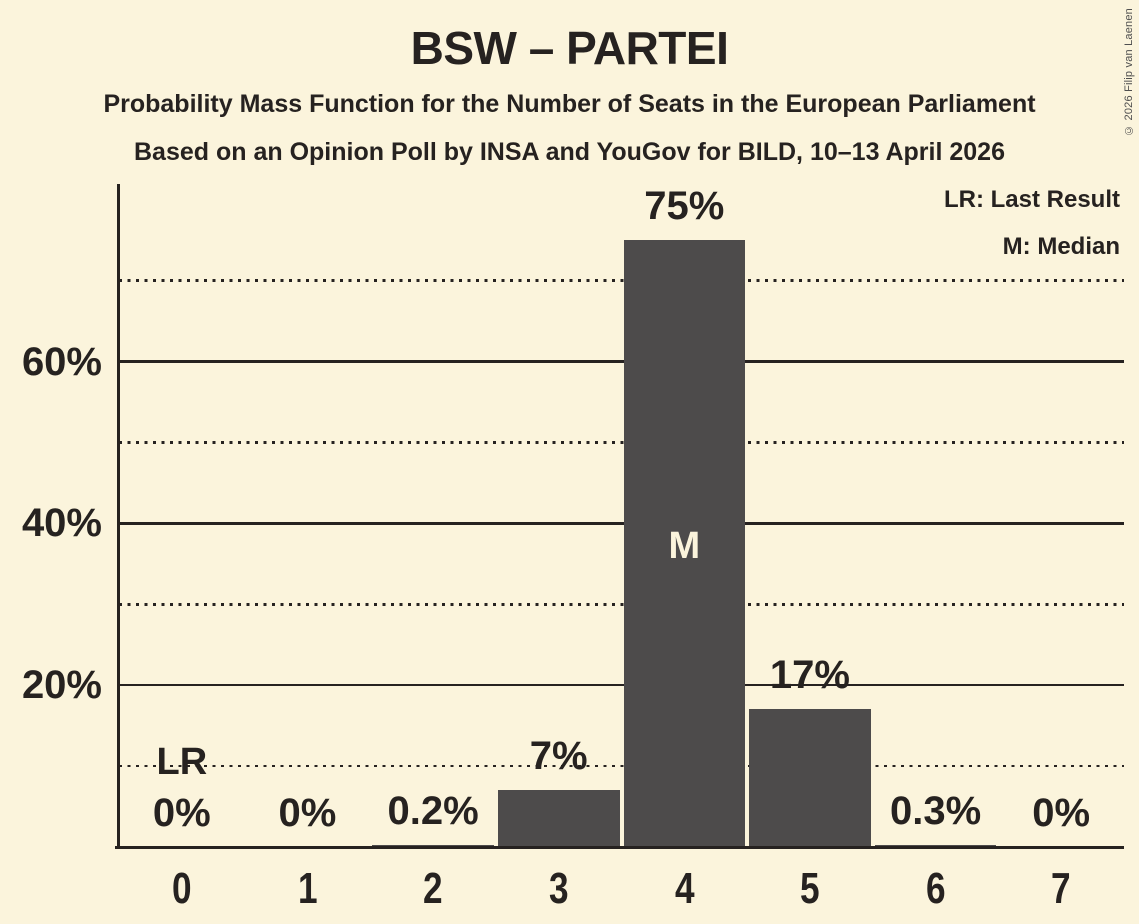 The image size is (1139, 924). What do you see at coordinates (810, 888) in the screenshot?
I see `x-axis-tick-label: 5` at bounding box center [810, 888].